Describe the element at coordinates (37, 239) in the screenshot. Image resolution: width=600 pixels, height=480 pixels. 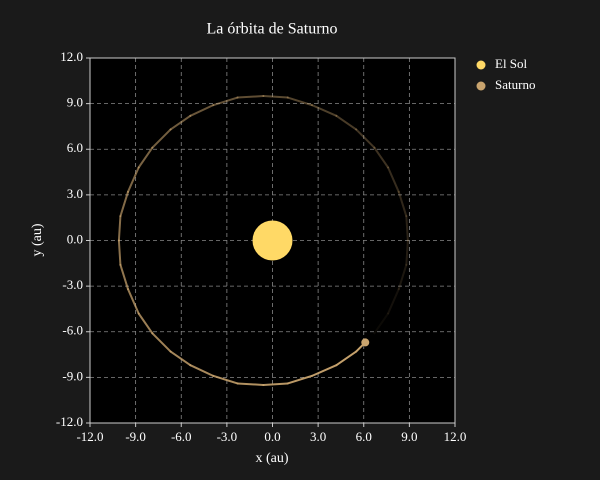
I see `y-axis-label: y (au)` at that location.